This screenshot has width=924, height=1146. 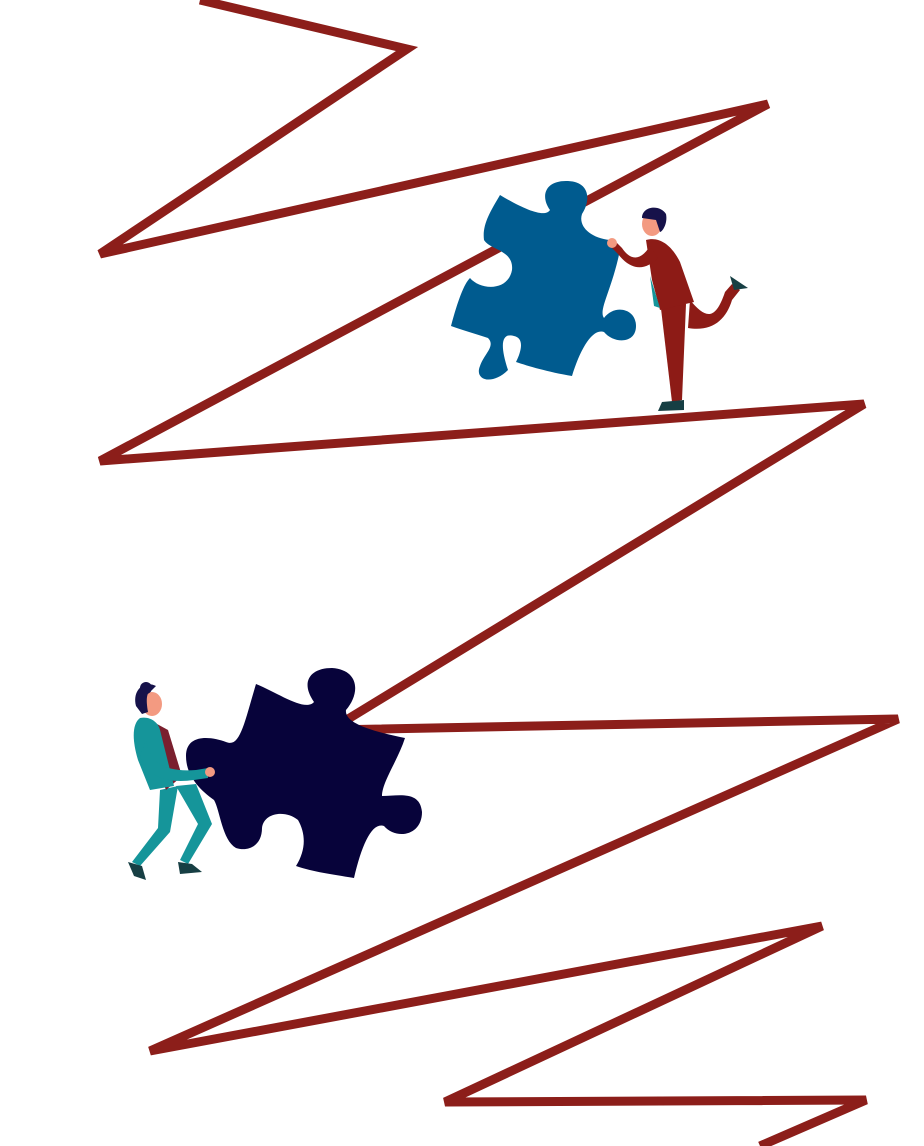 What do you see at coordinates (543, 280) in the screenshot?
I see `puzzle-piece-top-icon` at bounding box center [543, 280].